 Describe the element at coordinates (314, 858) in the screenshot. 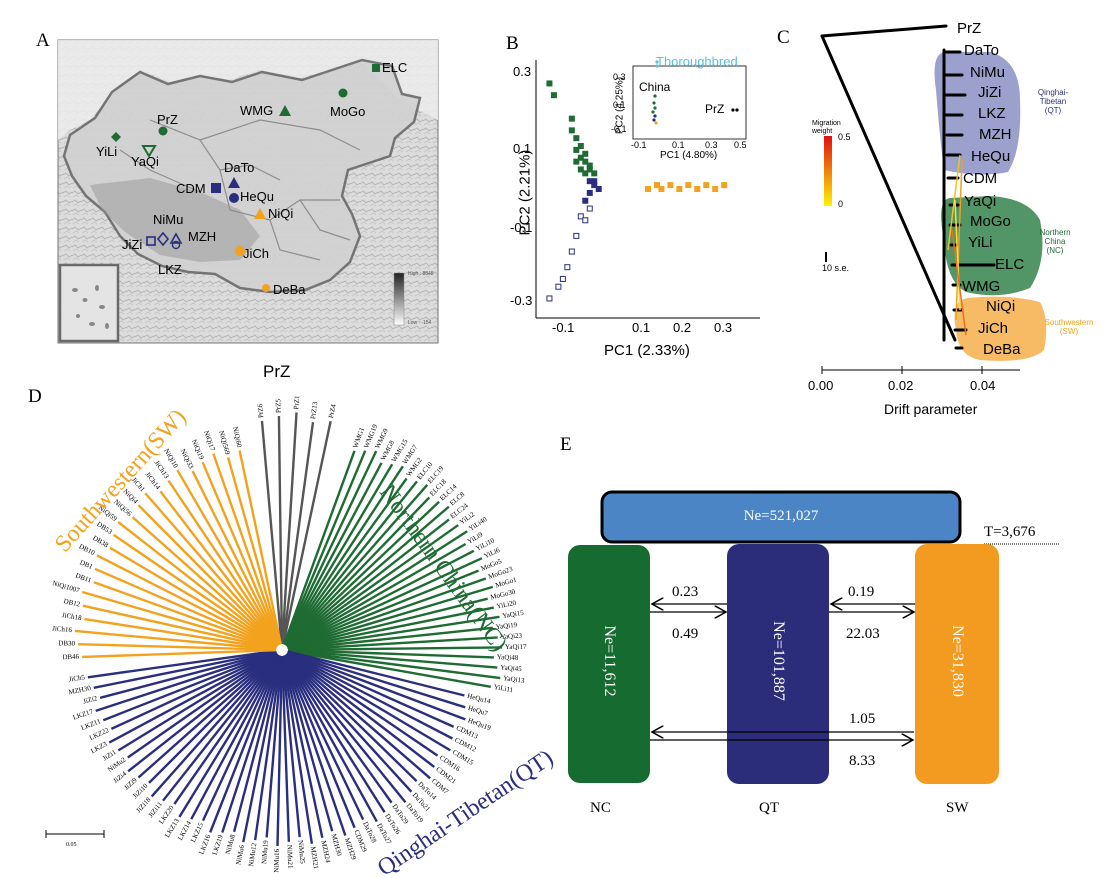

I see `radial-leaf-qt-20: MZH21` at that location.